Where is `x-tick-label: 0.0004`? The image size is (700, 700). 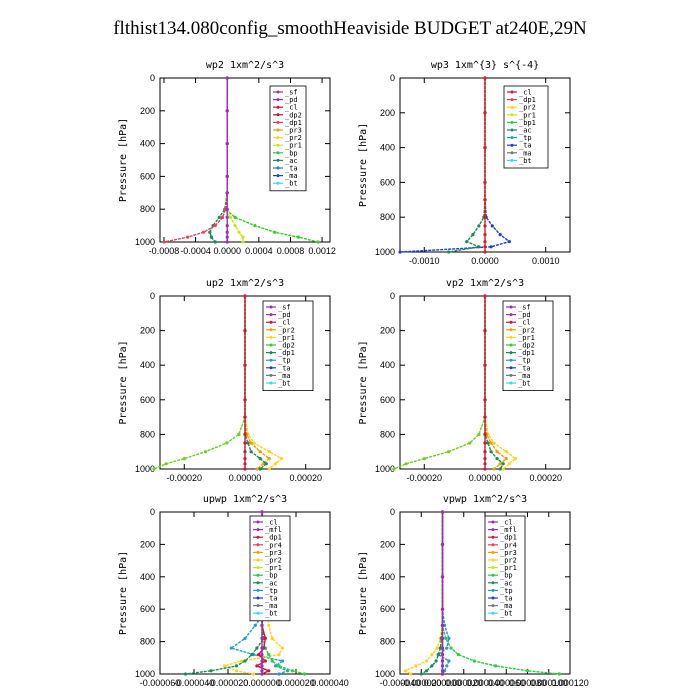 x-tick-label: 0.0004 is located at coordinates (259, 251).